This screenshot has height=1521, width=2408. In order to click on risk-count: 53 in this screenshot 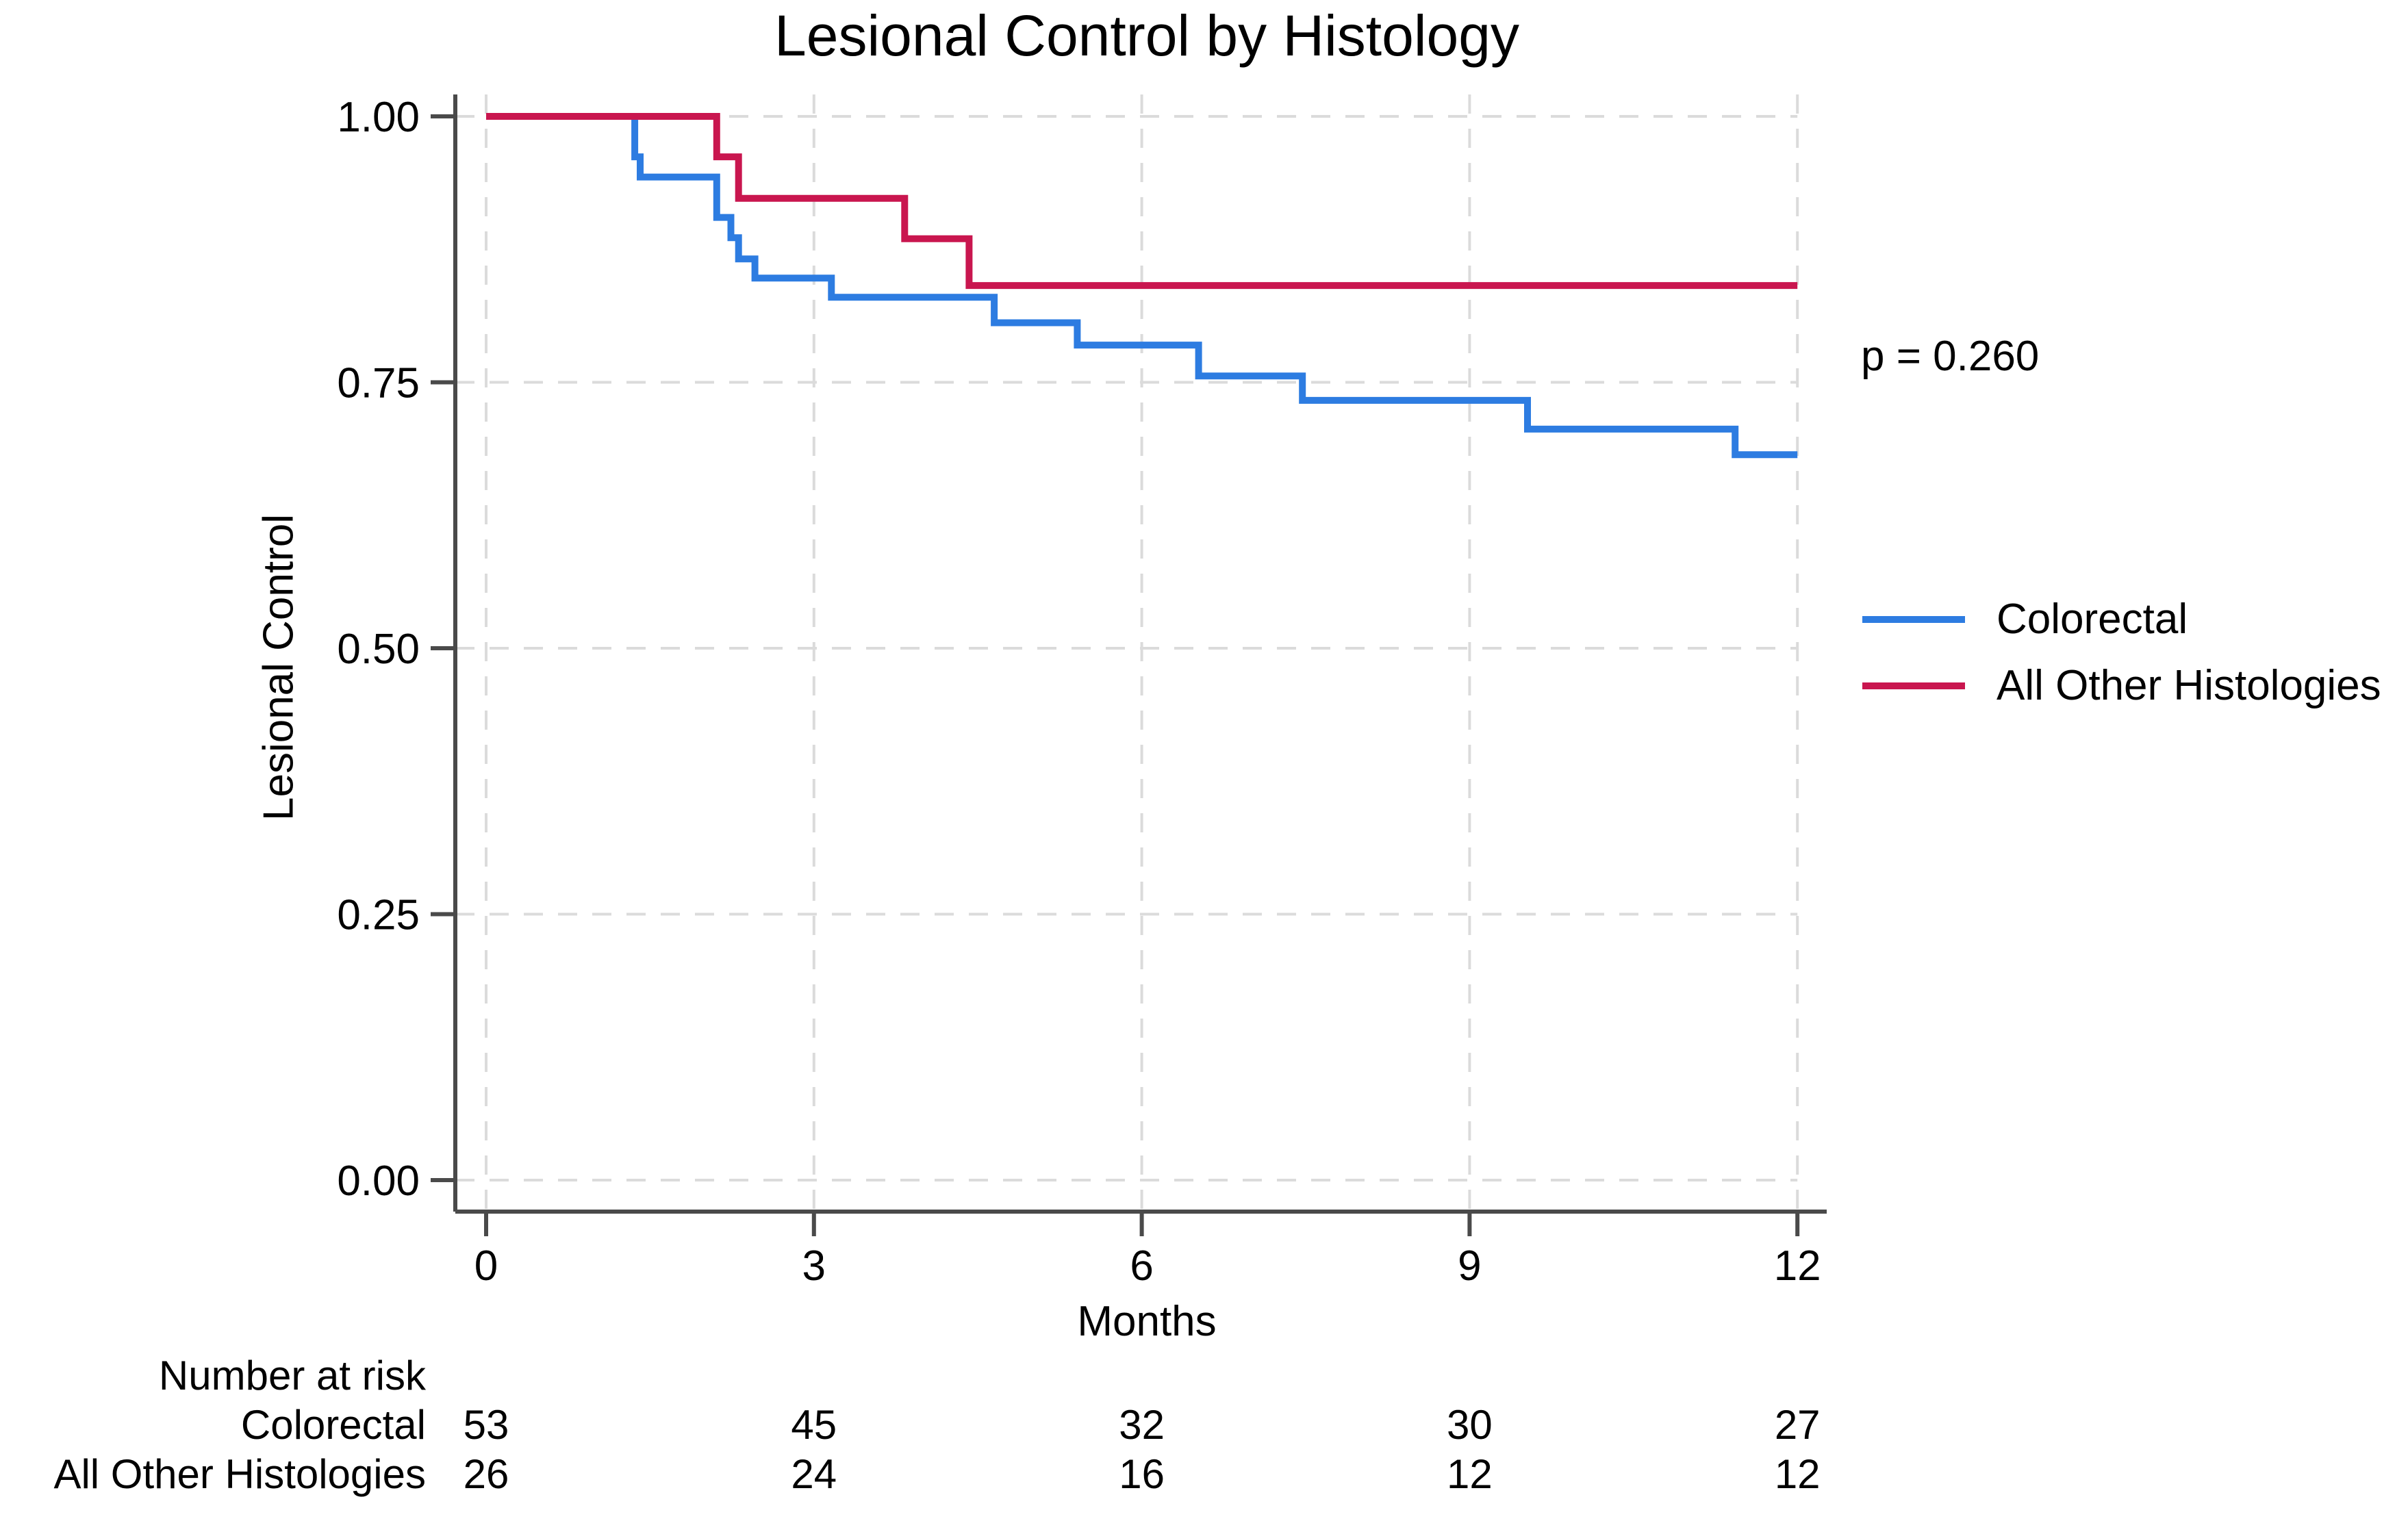, I will do `click(486, 1425)`.